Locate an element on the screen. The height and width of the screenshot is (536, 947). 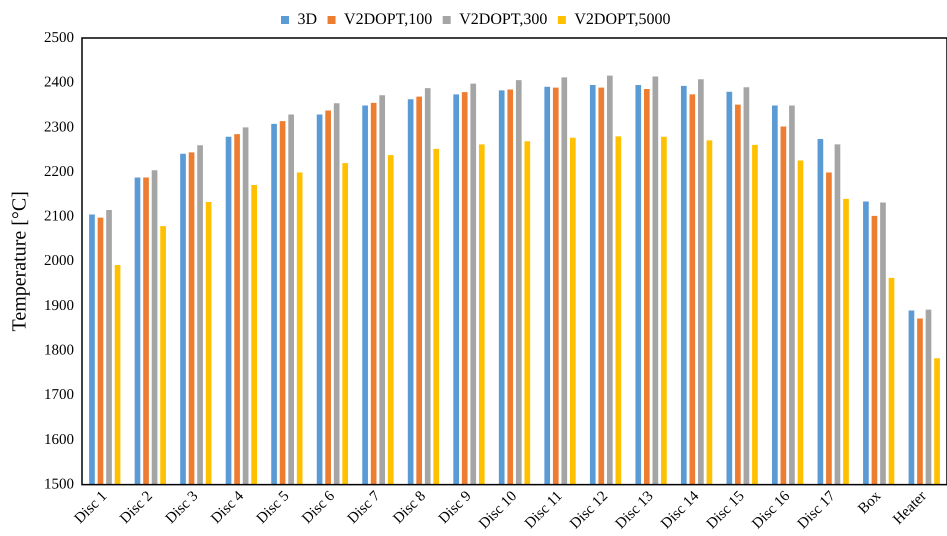
y-tick-label: 2000 is located at coordinates (59, 261).